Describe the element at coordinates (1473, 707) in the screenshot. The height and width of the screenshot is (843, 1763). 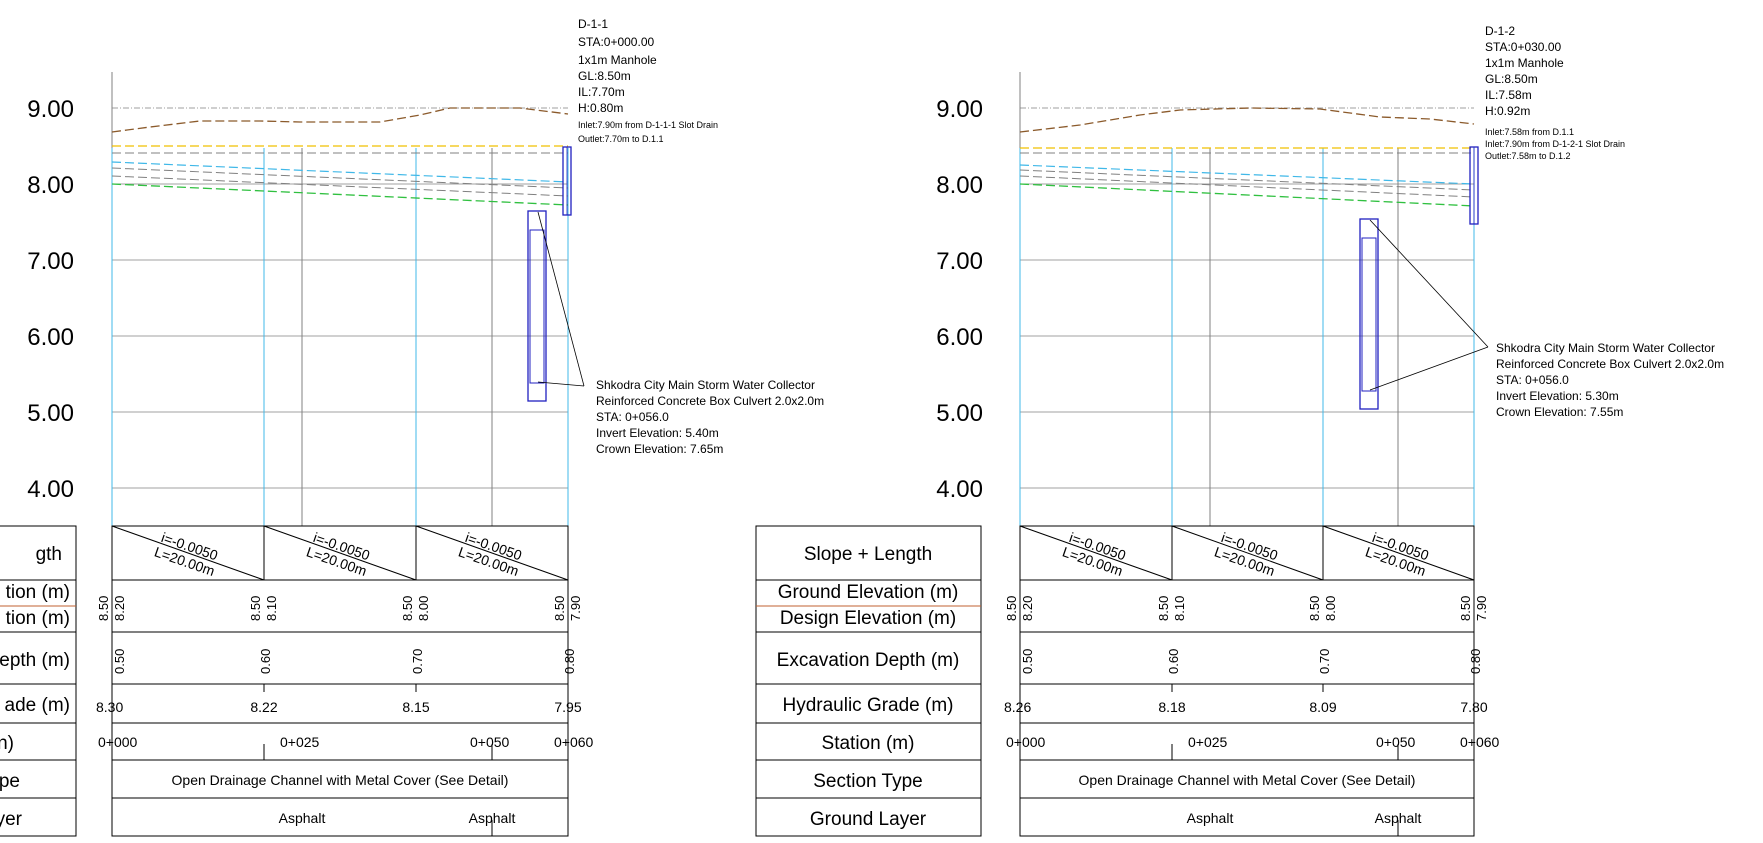
I see `hydraulic-grade: 7.80` at that location.